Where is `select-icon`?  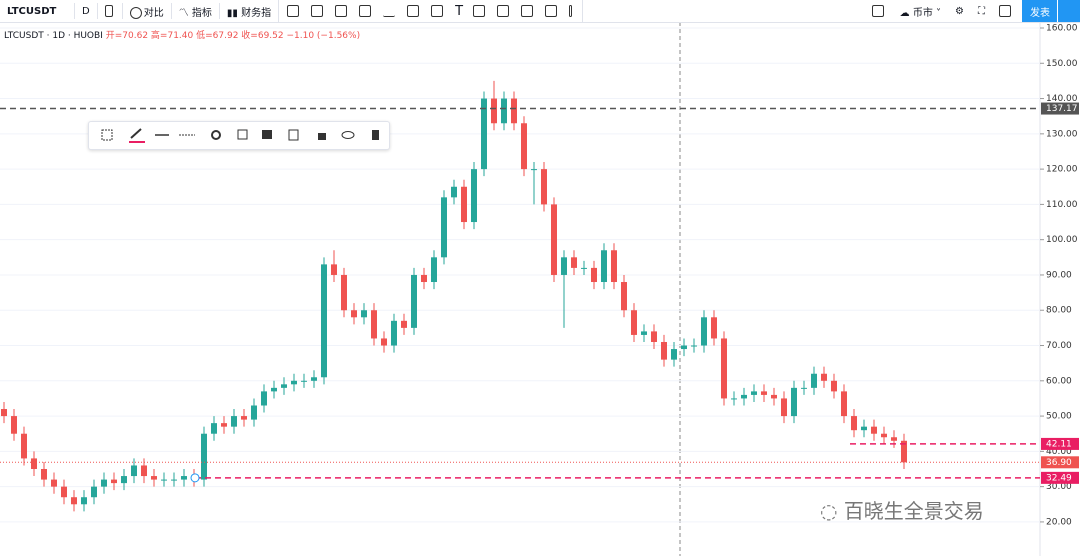 select-icon is located at coordinates (107, 135).